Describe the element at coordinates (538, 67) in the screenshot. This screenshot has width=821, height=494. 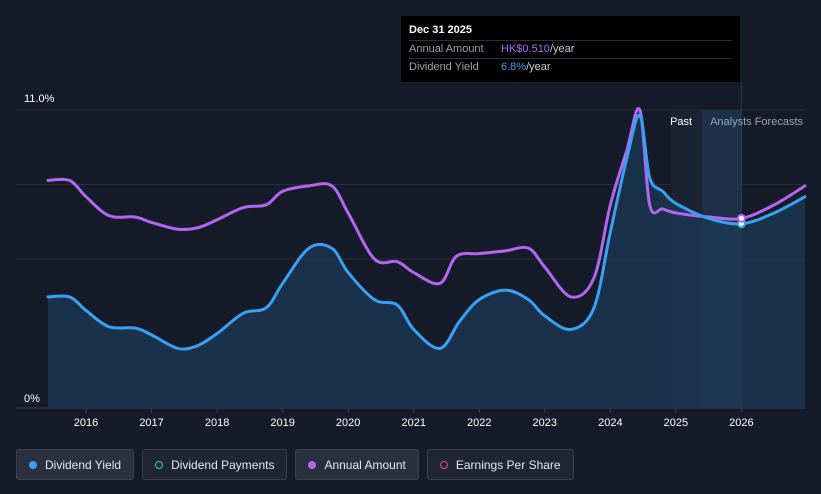
I see `tooltip-dividend-yield-suffix: /year` at that location.